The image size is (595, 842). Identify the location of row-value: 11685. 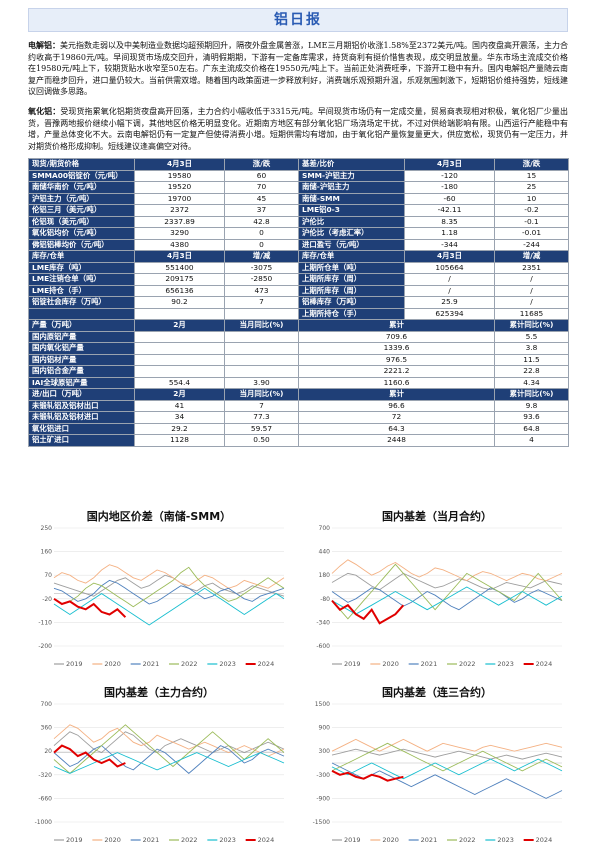
(531, 314).